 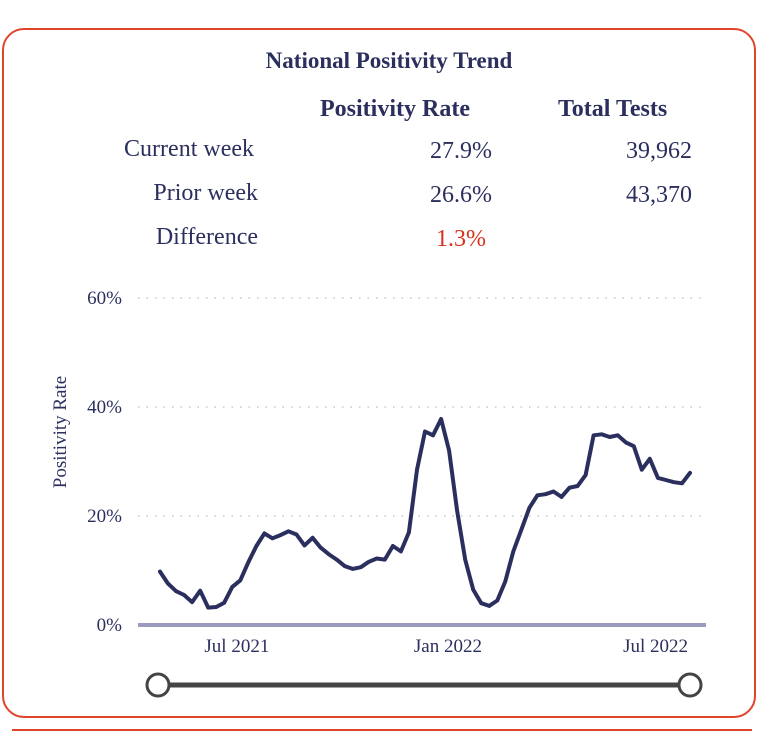 I want to click on row-label-current-week: Current week, so click(x=189, y=149).